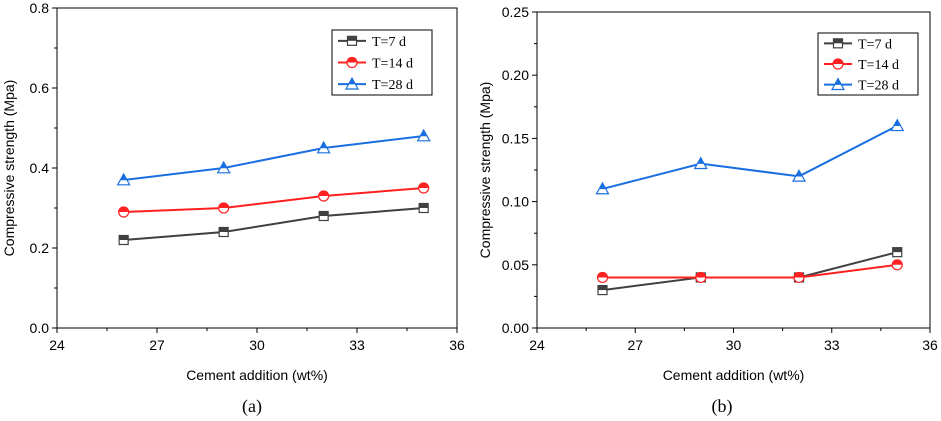 This screenshot has height=421, width=941. What do you see at coordinates (40, 248) in the screenshot?
I see `y-tick-label: 0.2` at bounding box center [40, 248].